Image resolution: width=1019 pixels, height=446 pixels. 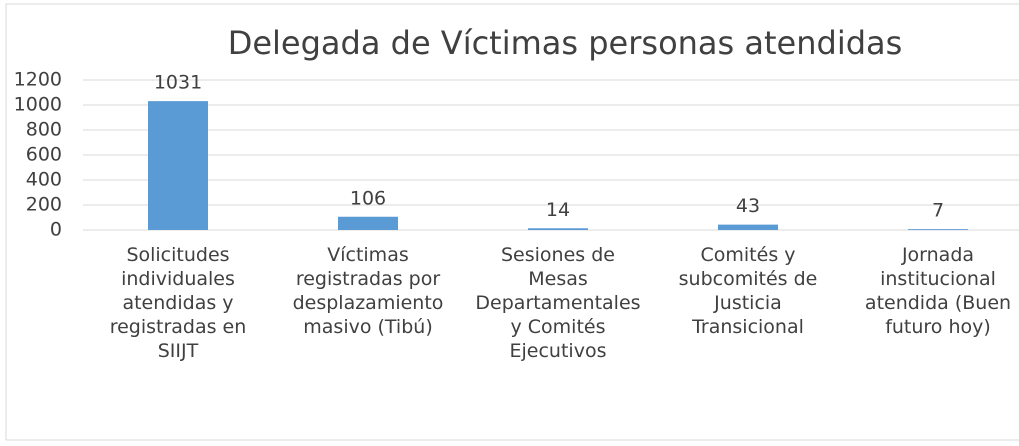 I want to click on data-label: 7, so click(x=938, y=211).